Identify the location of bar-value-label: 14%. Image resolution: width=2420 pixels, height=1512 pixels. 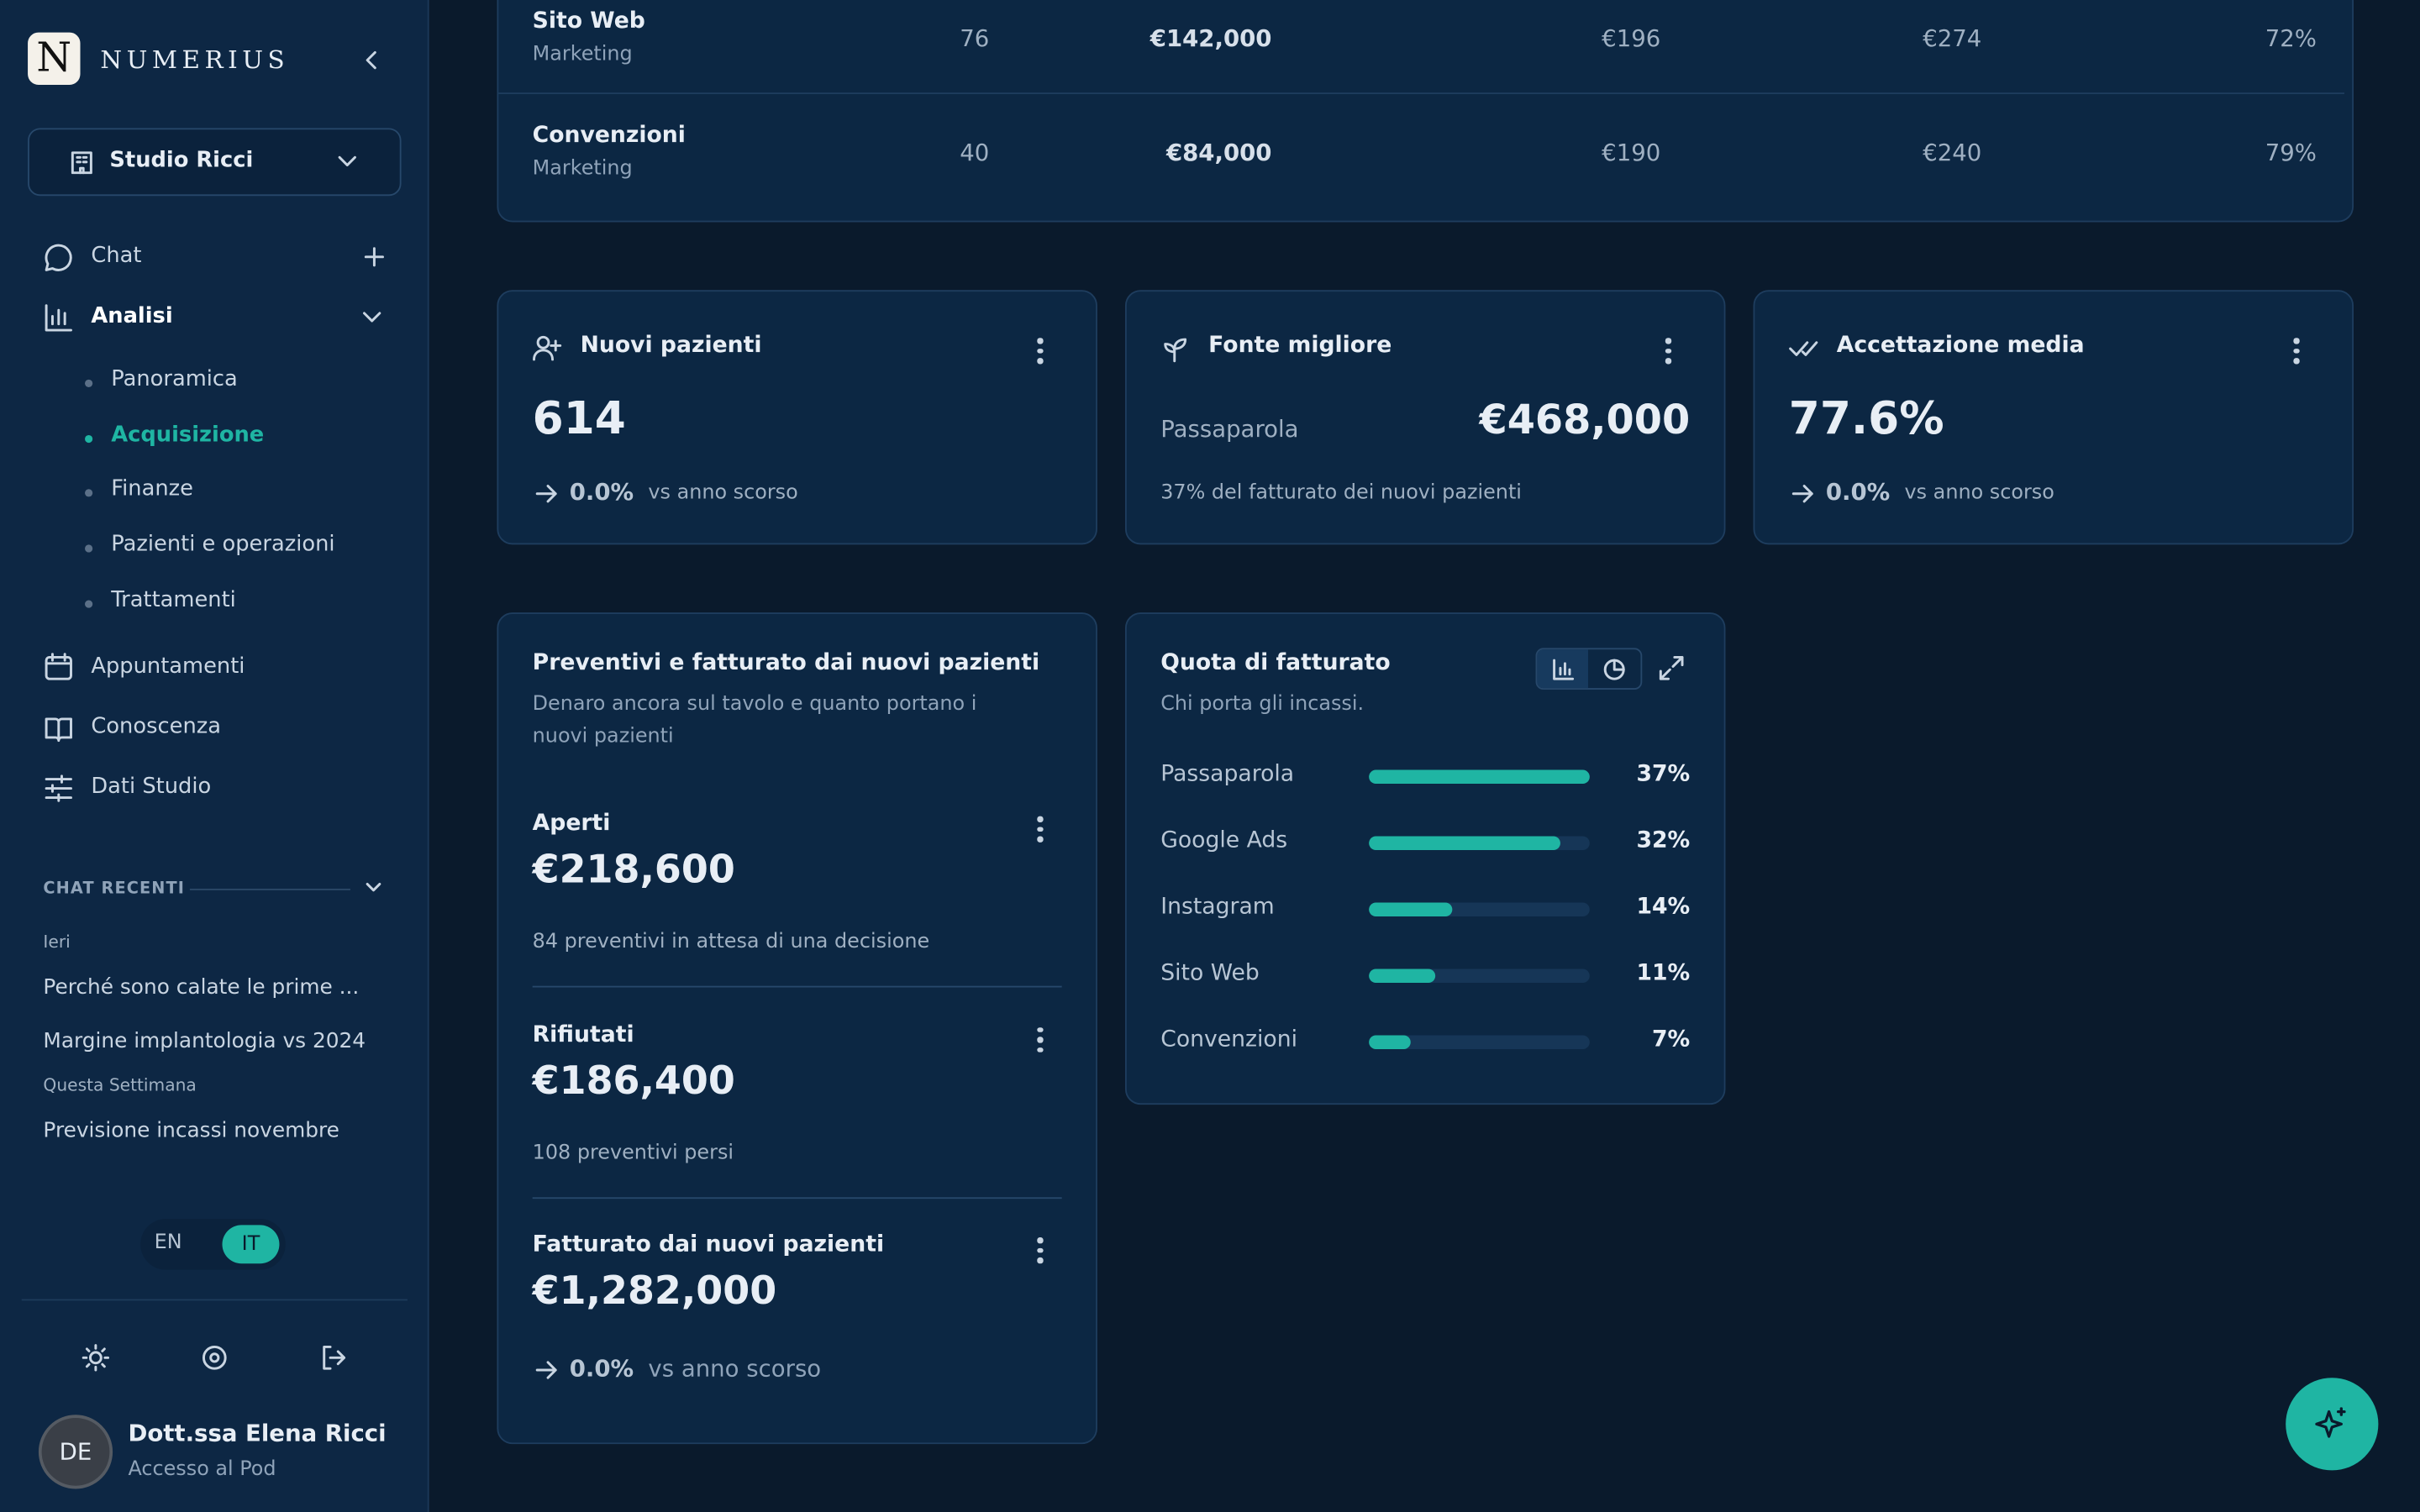
(1663, 907).